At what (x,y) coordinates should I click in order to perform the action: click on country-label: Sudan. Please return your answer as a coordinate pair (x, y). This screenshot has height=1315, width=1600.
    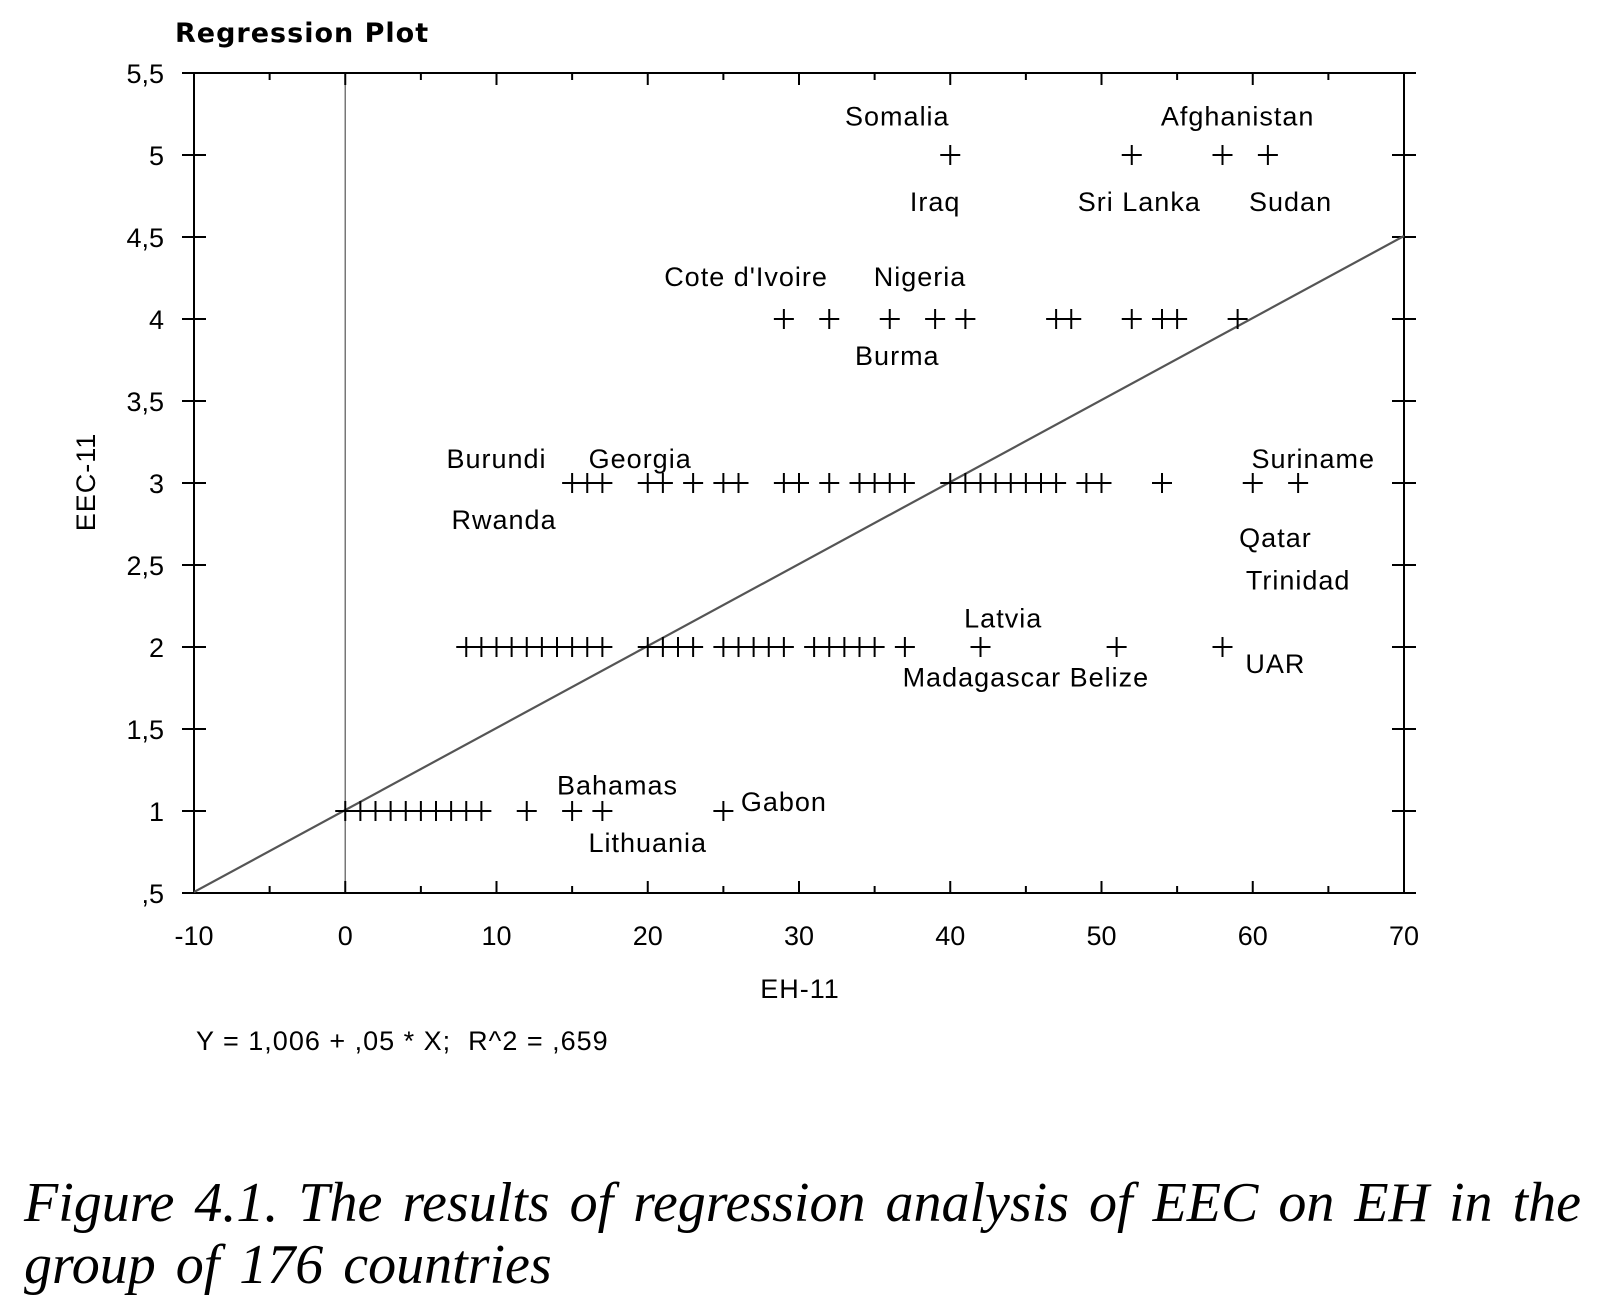
    Looking at the image, I should click on (1290, 202).